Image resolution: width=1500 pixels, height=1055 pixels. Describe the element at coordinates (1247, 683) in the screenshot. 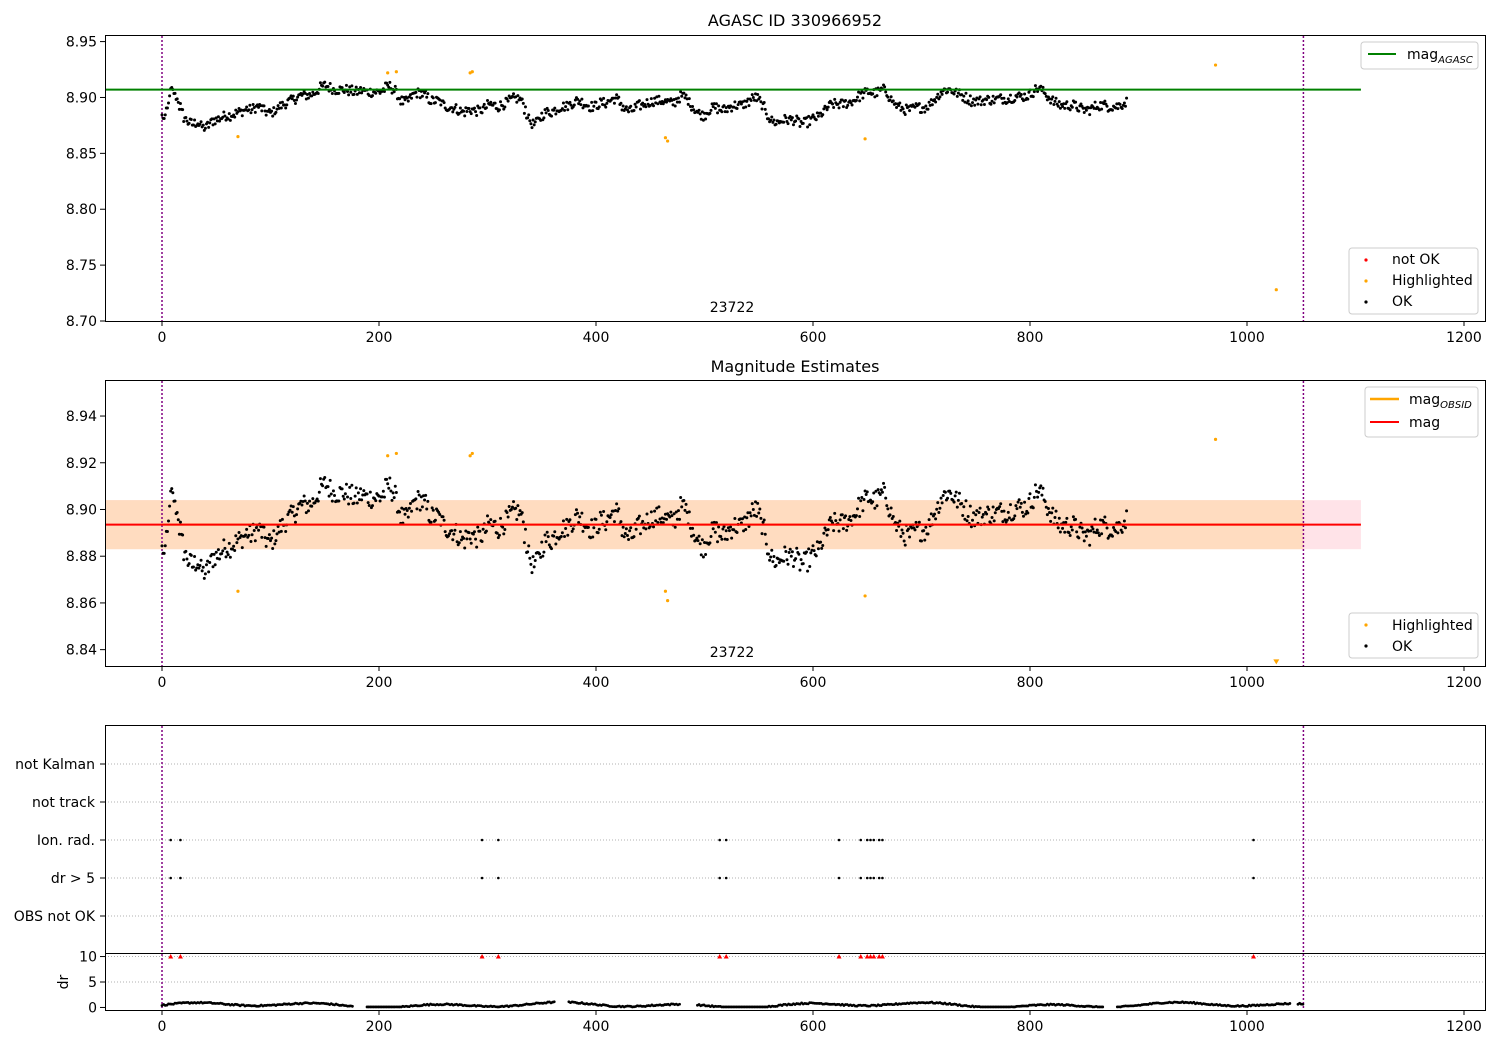

I see `panel2-xtick-label: 1000` at that location.